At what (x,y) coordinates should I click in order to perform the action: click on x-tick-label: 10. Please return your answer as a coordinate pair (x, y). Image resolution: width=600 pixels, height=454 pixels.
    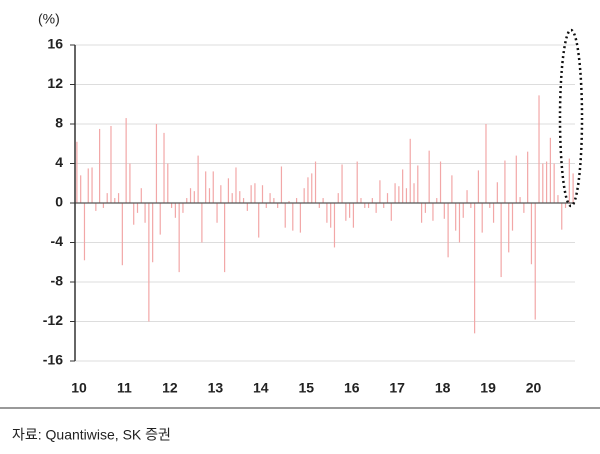
    Looking at the image, I should click on (79, 388).